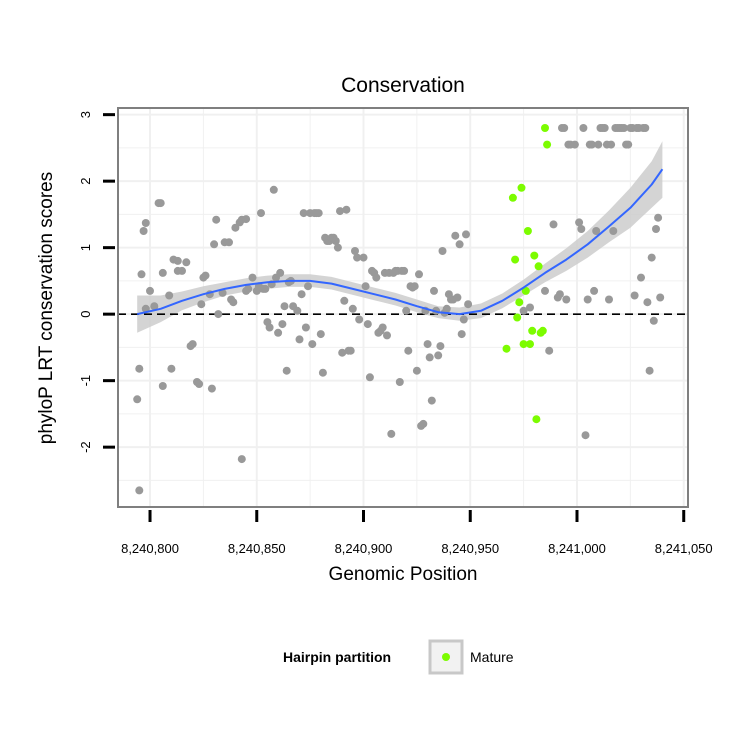 The width and height of the screenshot is (750, 750). I want to click on x-tick-label: 8,240,950, so click(470, 548).